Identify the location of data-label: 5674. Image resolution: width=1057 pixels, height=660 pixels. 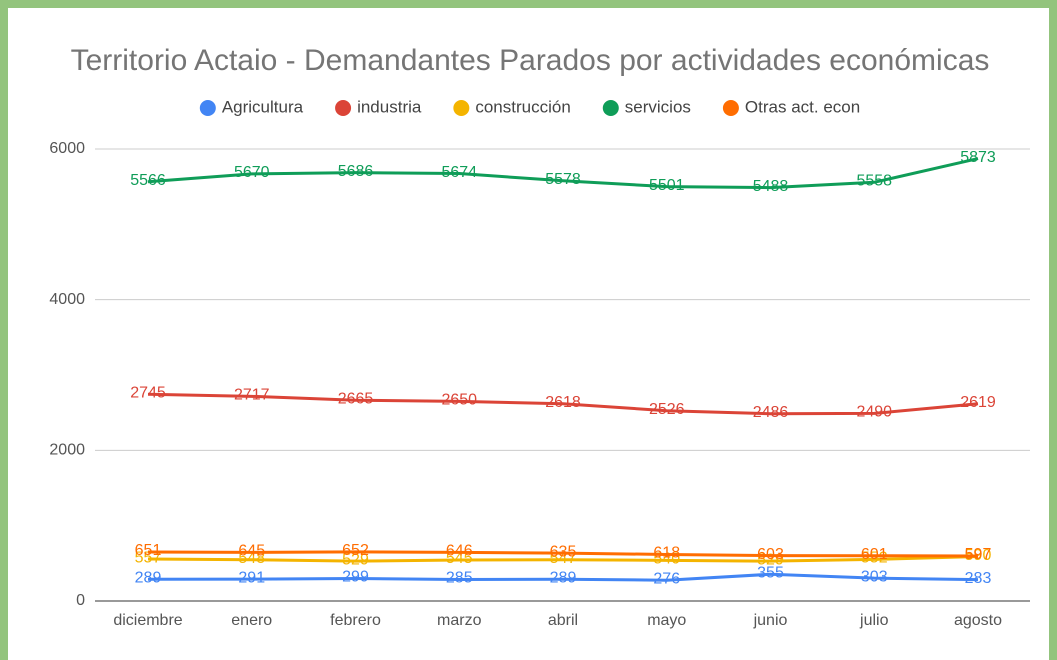
(459, 172).